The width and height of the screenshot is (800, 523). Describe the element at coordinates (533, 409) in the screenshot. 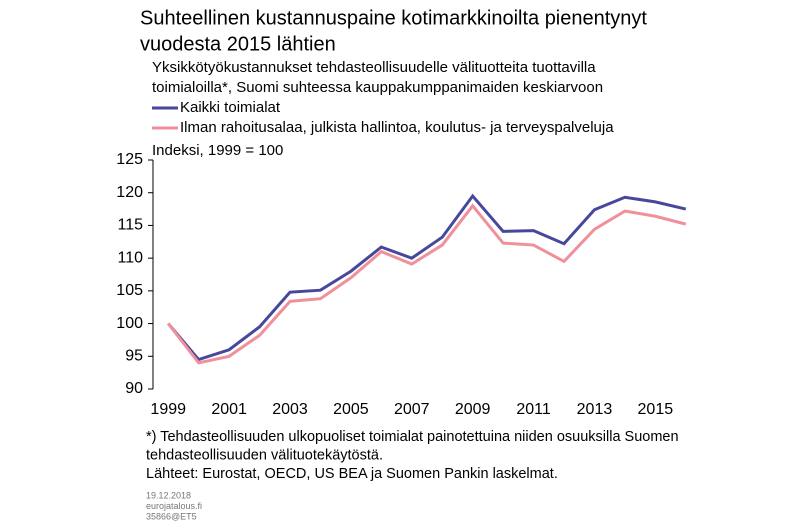

I see `x-tick-label: 2011` at that location.